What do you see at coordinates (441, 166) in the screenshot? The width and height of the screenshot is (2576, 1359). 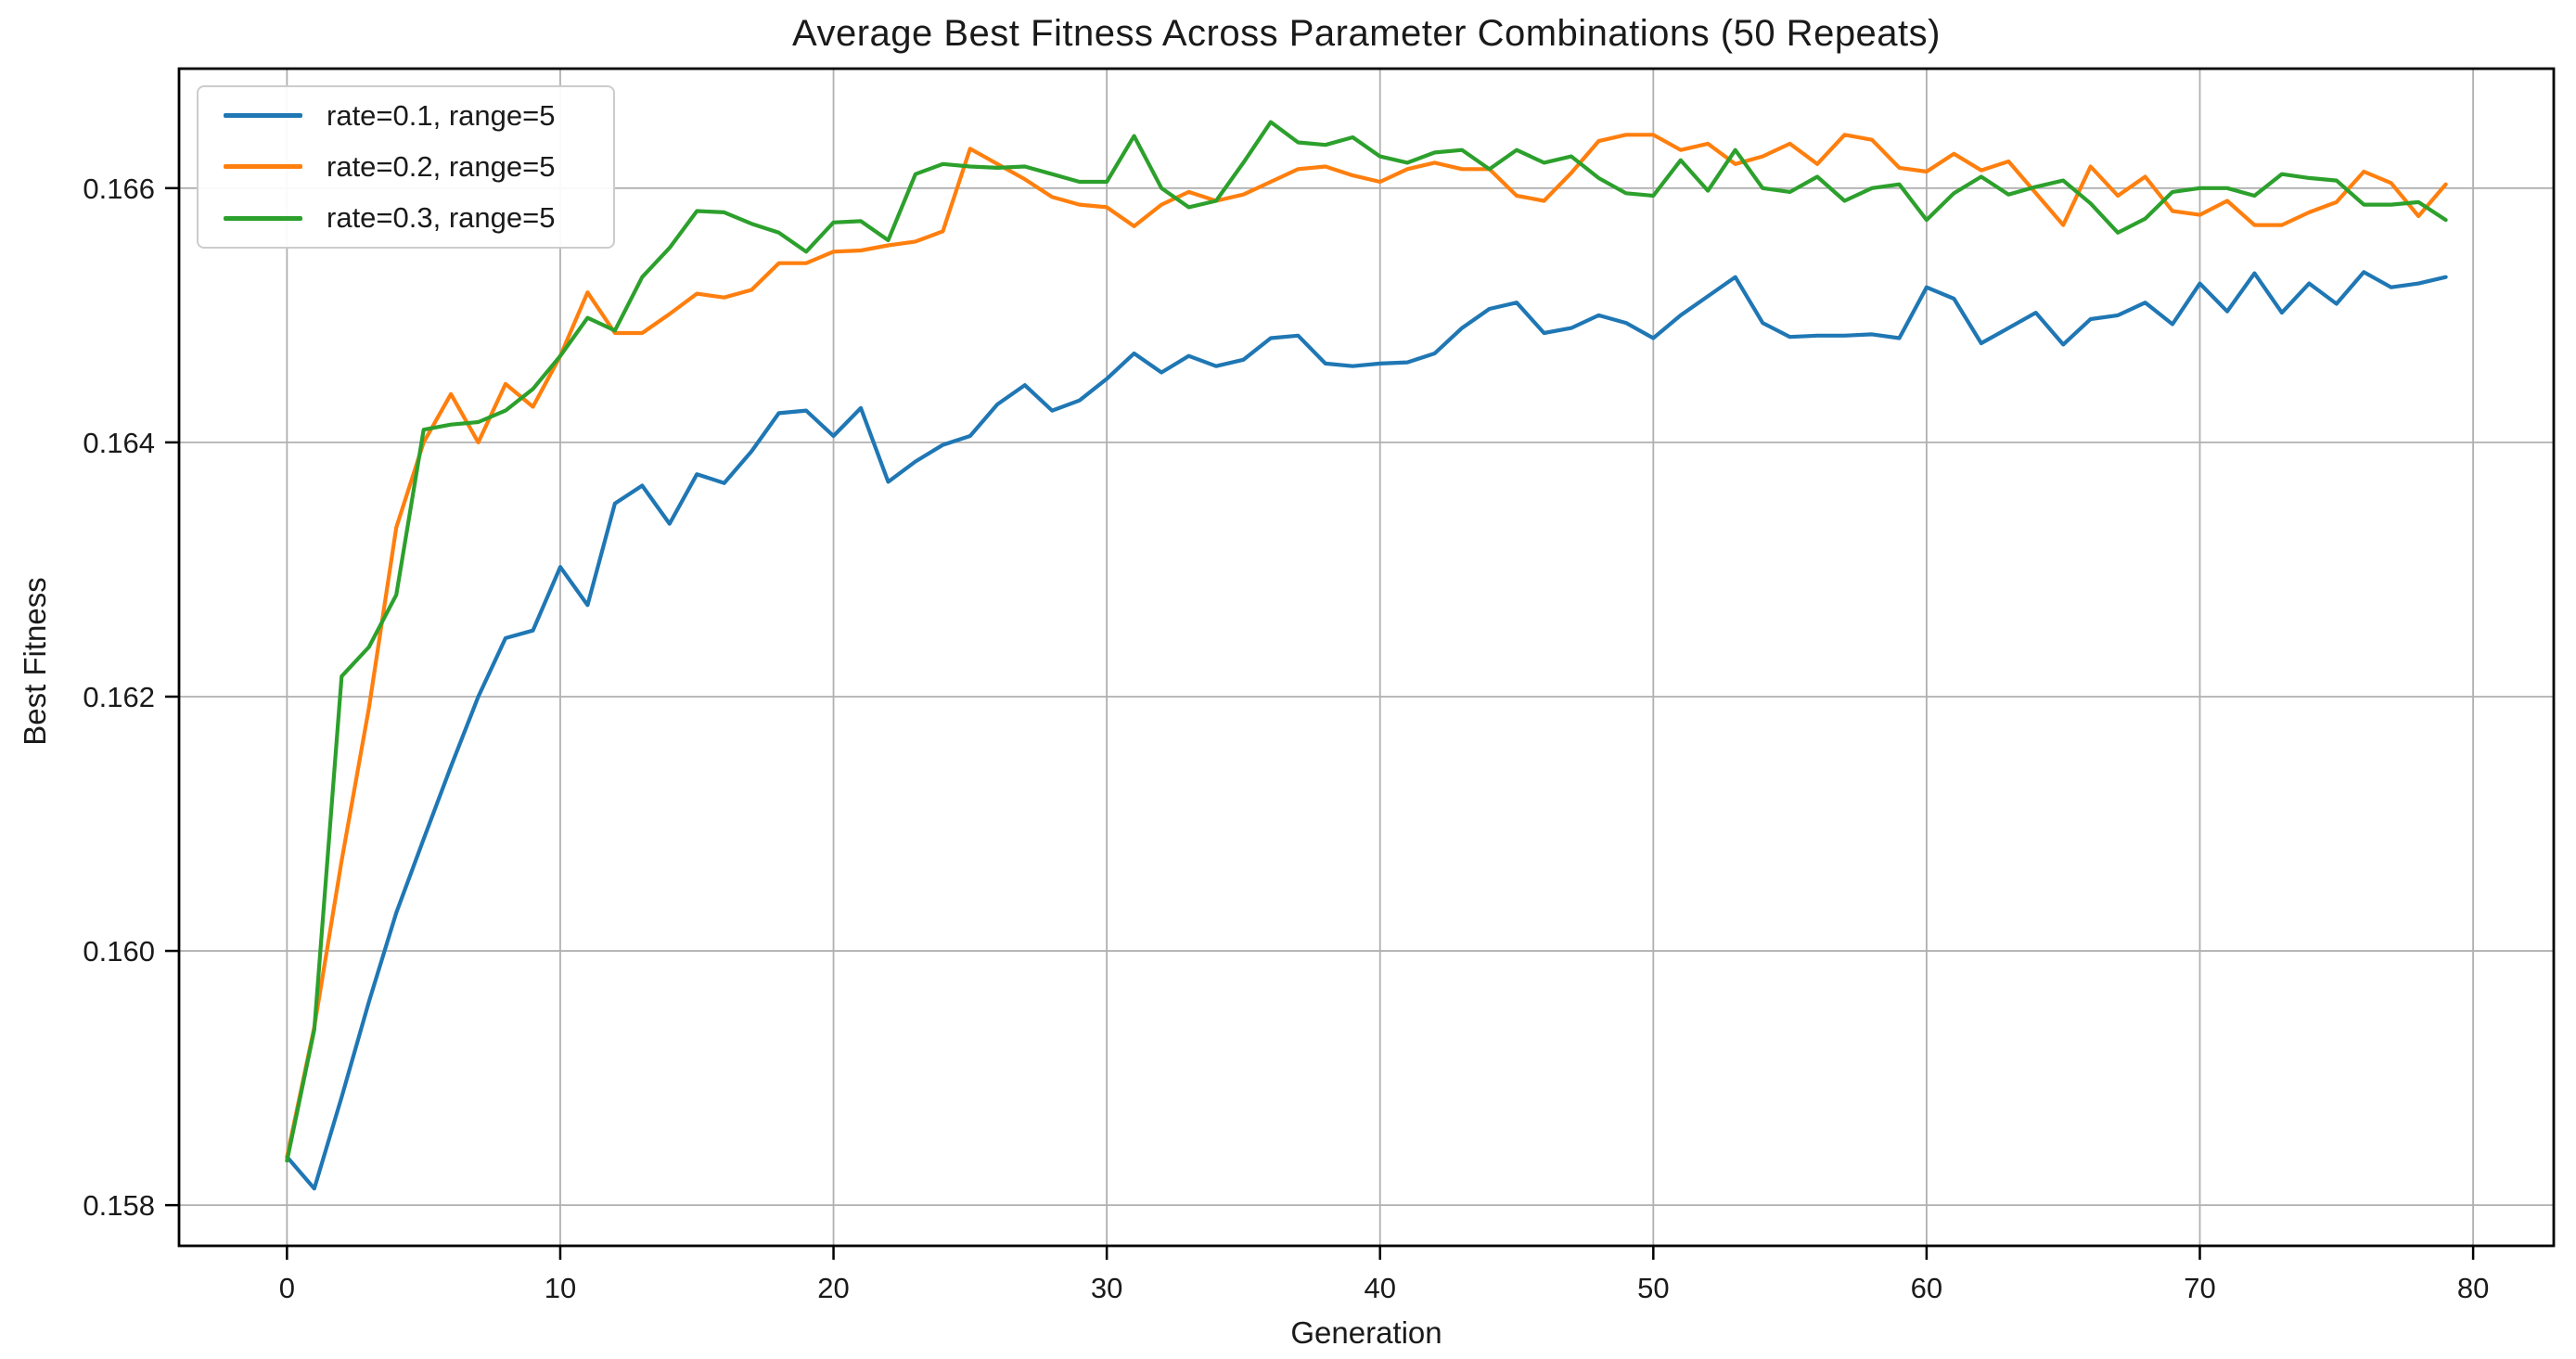 I see `legend-label: rate=0.2, range=5` at bounding box center [441, 166].